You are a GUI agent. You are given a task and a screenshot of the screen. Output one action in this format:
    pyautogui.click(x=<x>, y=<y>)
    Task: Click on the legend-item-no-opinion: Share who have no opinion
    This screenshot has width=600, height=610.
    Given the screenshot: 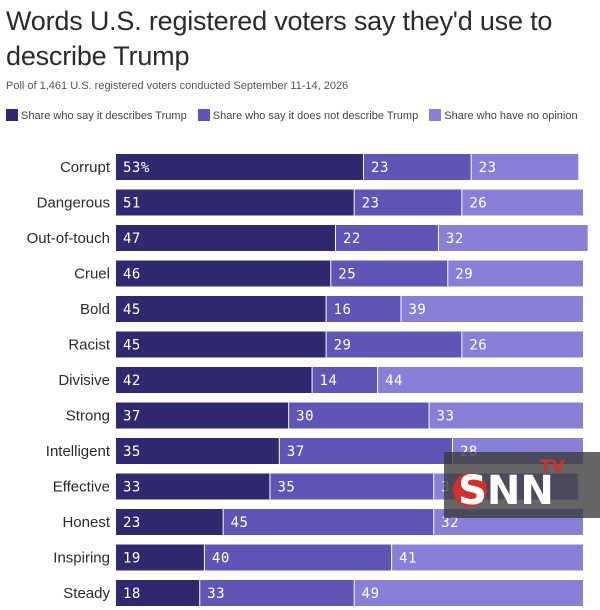 What is the action you would take?
    pyautogui.click(x=503, y=115)
    